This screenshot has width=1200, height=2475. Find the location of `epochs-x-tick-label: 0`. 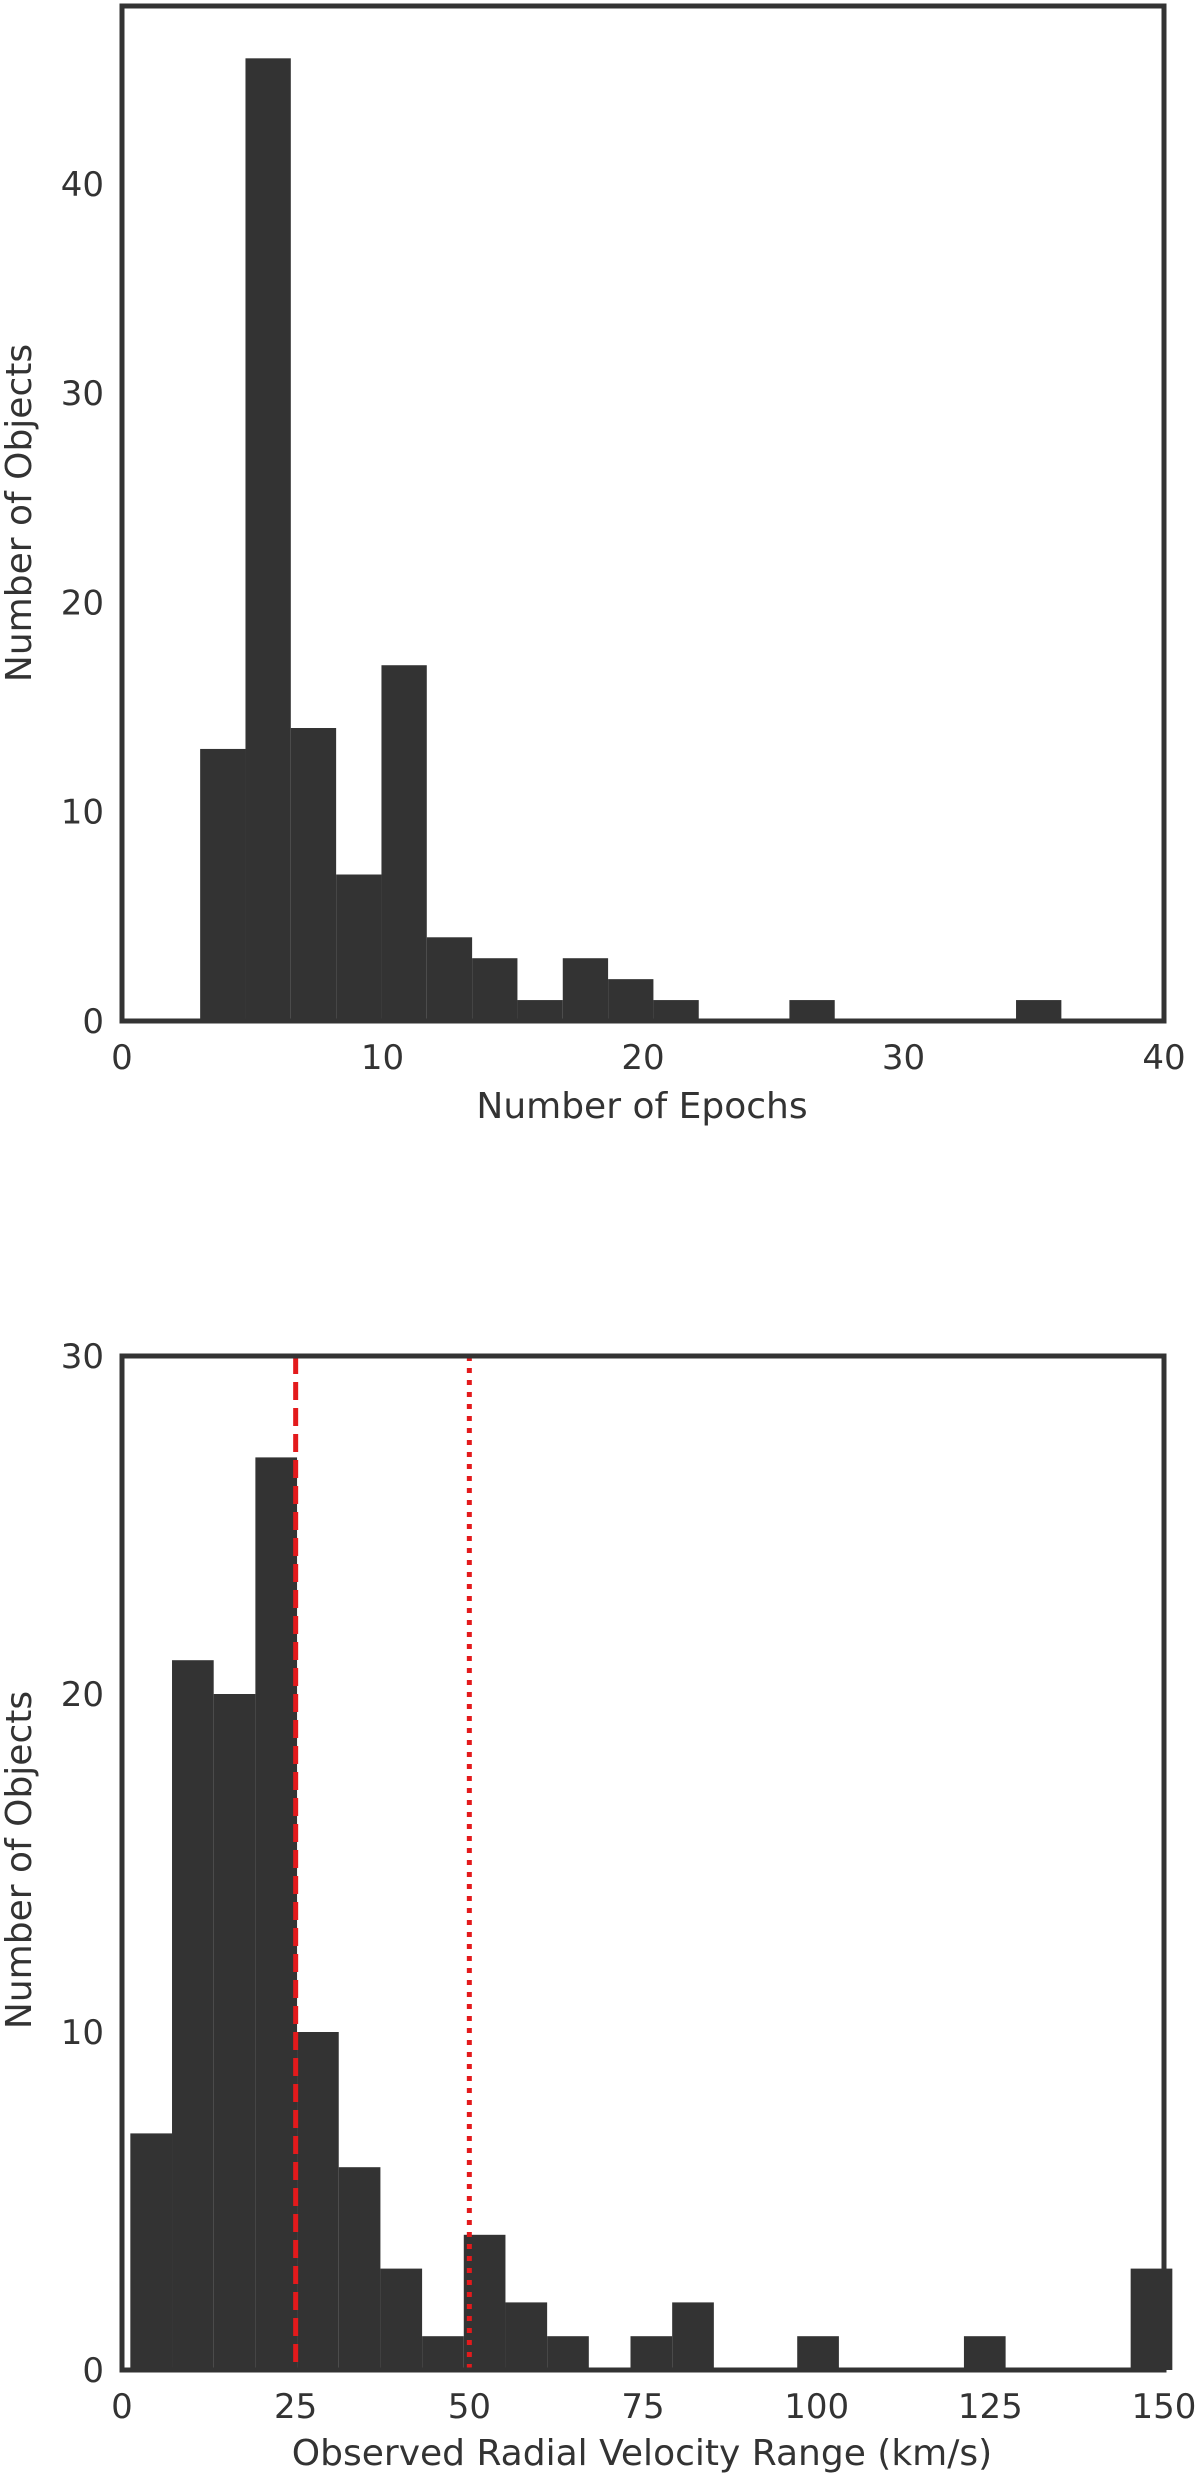

epochs-x-tick-label: 0 is located at coordinates (122, 1058).